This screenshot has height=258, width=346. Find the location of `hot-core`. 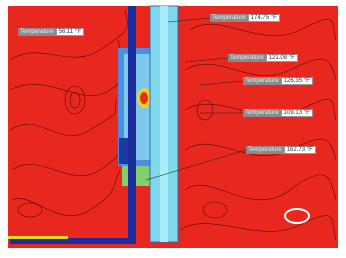

hot-core is located at coordinates (144, 98).